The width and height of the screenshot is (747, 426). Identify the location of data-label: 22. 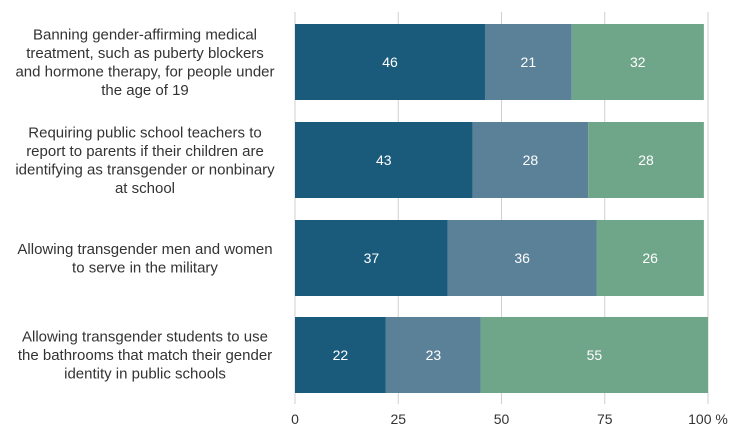
(341, 355).